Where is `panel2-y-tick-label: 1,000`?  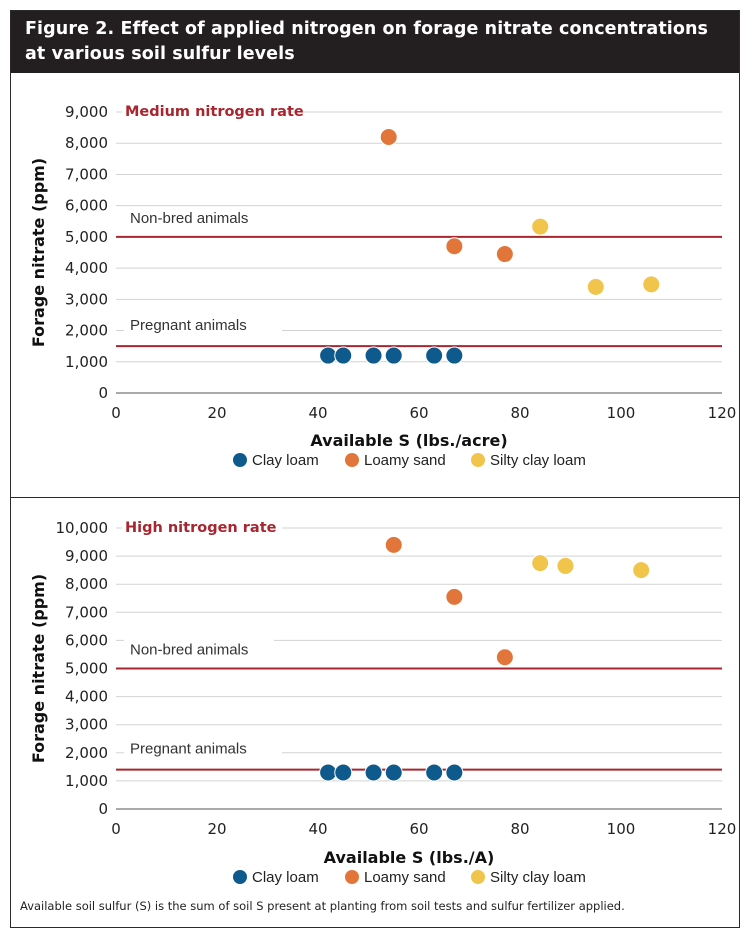
panel2-y-tick-label: 1,000 is located at coordinates (86, 781).